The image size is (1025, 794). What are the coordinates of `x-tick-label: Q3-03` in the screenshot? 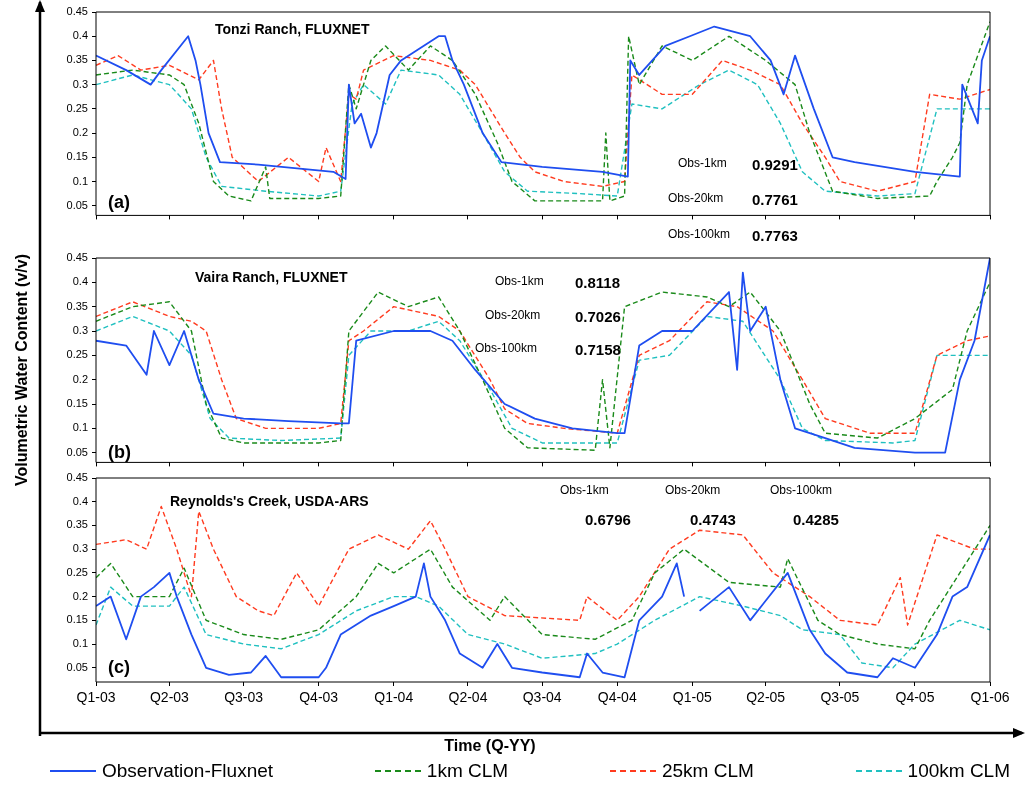 It's located at (244, 697).